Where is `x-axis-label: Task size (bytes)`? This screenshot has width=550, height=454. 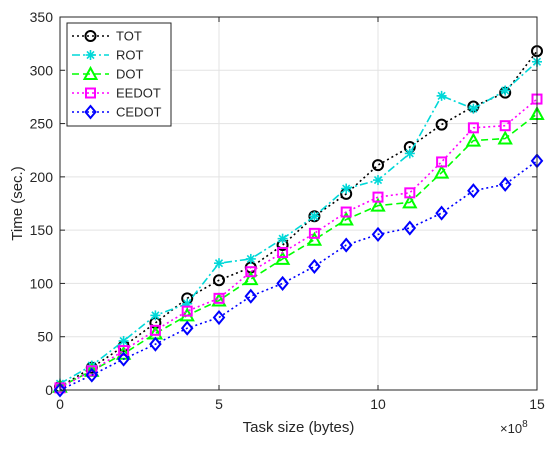 x-axis-label: Task size (bytes) is located at coordinates (299, 427).